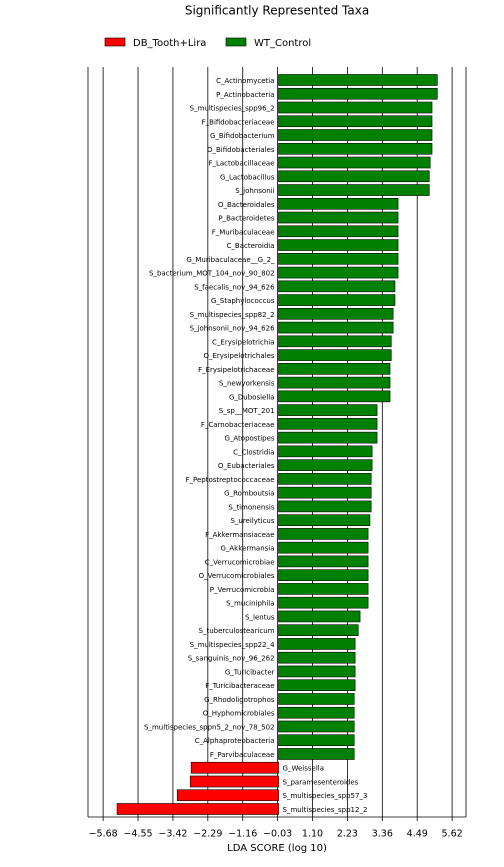  I want to click on category-label: S_timonensis, so click(251, 507).